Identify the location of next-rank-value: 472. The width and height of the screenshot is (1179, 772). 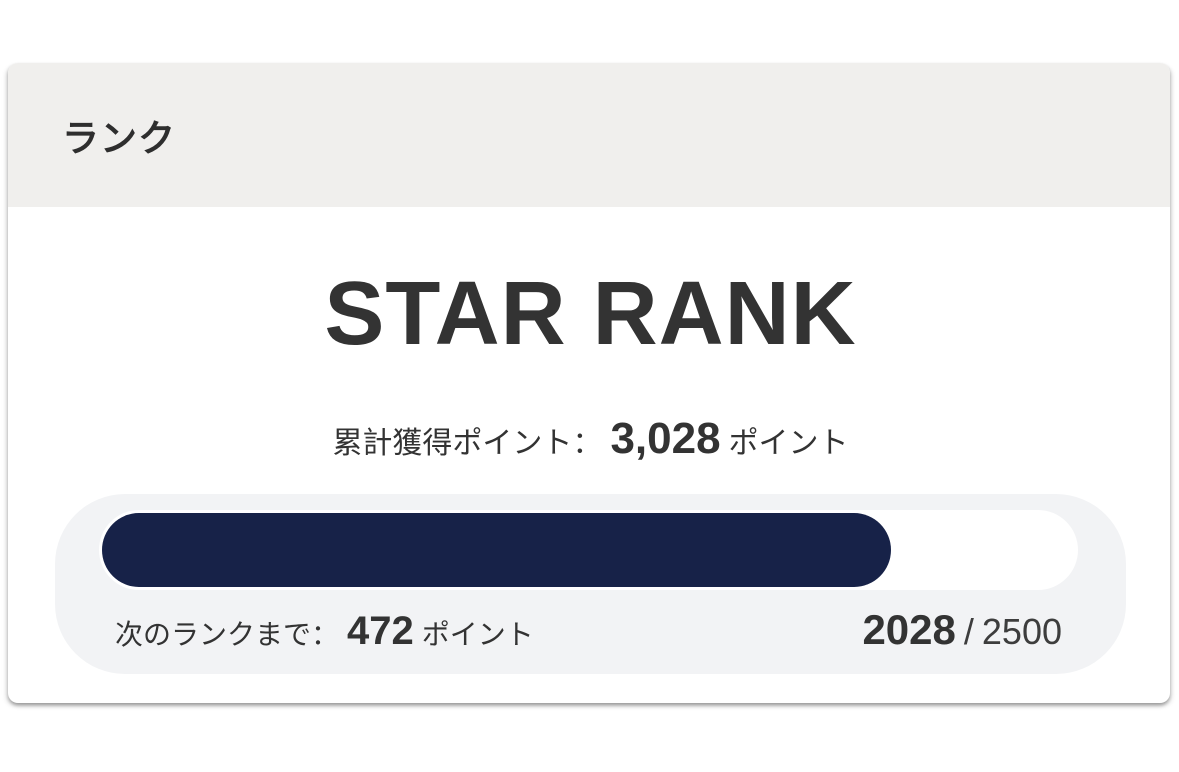
(380, 630).